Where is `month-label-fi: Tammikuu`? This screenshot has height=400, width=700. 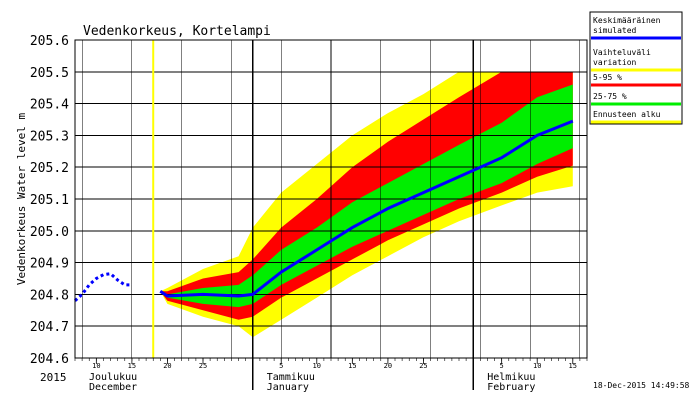
month-label-fi: Tammikuu is located at coordinates (291, 377).